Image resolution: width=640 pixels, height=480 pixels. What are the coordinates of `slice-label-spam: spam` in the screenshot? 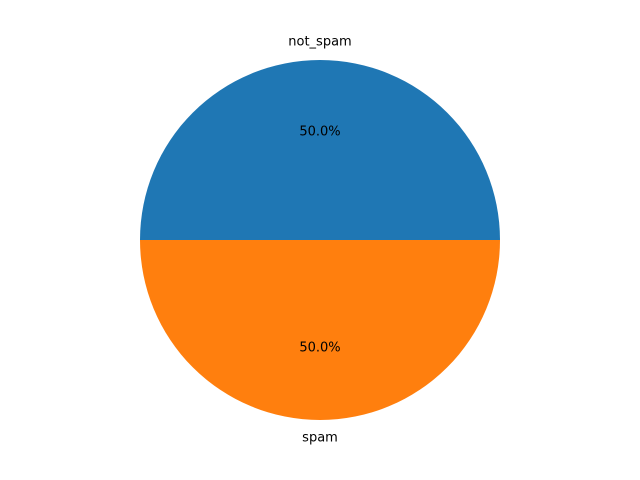 It's located at (320, 438).